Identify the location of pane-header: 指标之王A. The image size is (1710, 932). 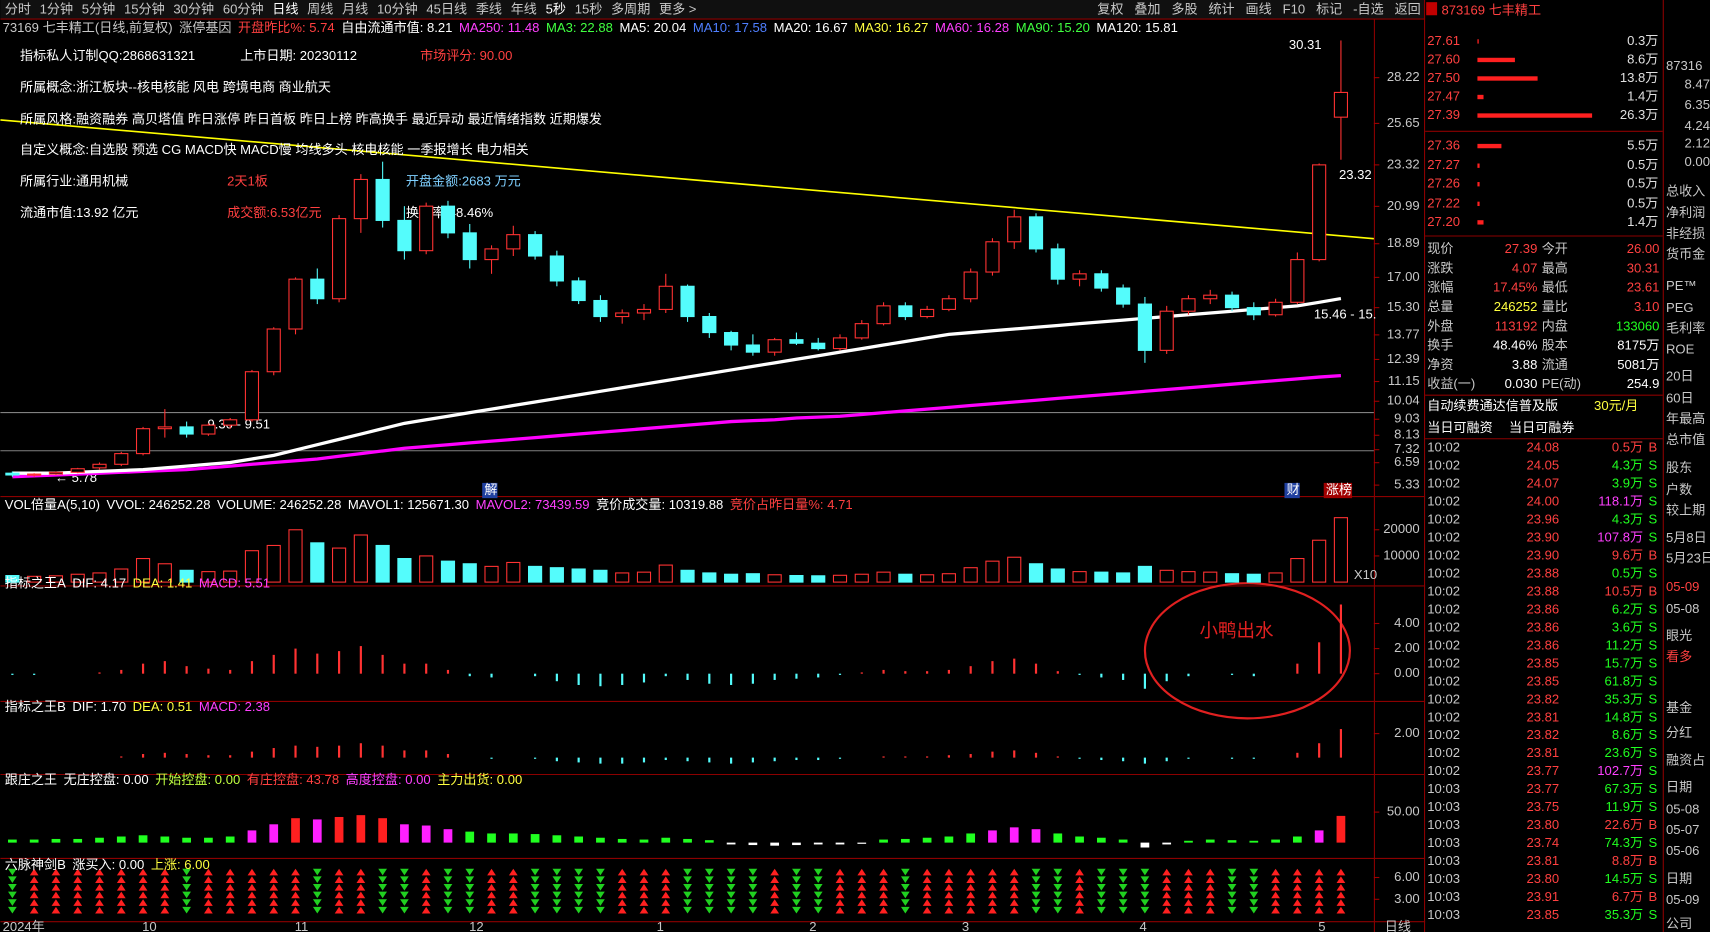
(35, 583).